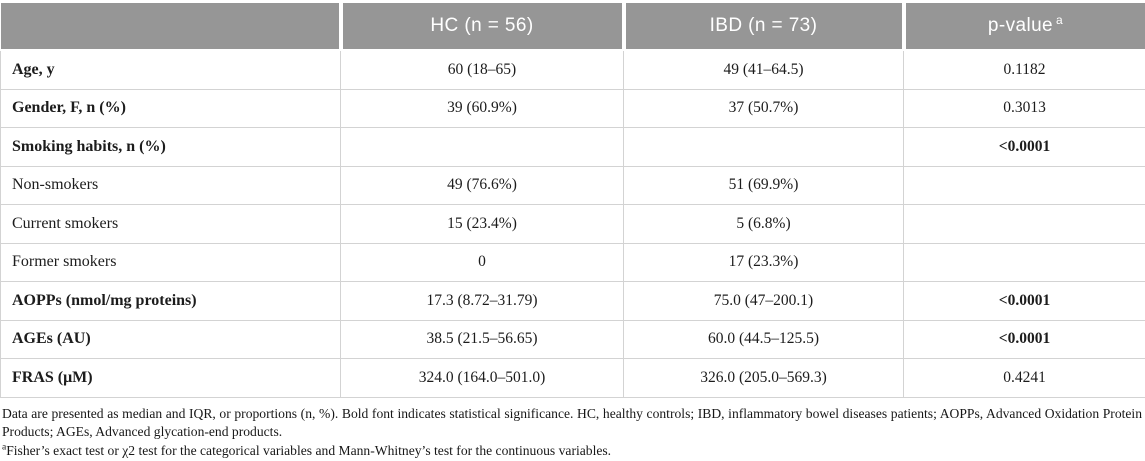  What do you see at coordinates (1024, 70) in the screenshot?
I see `p-value-cell: 0.1182` at bounding box center [1024, 70].